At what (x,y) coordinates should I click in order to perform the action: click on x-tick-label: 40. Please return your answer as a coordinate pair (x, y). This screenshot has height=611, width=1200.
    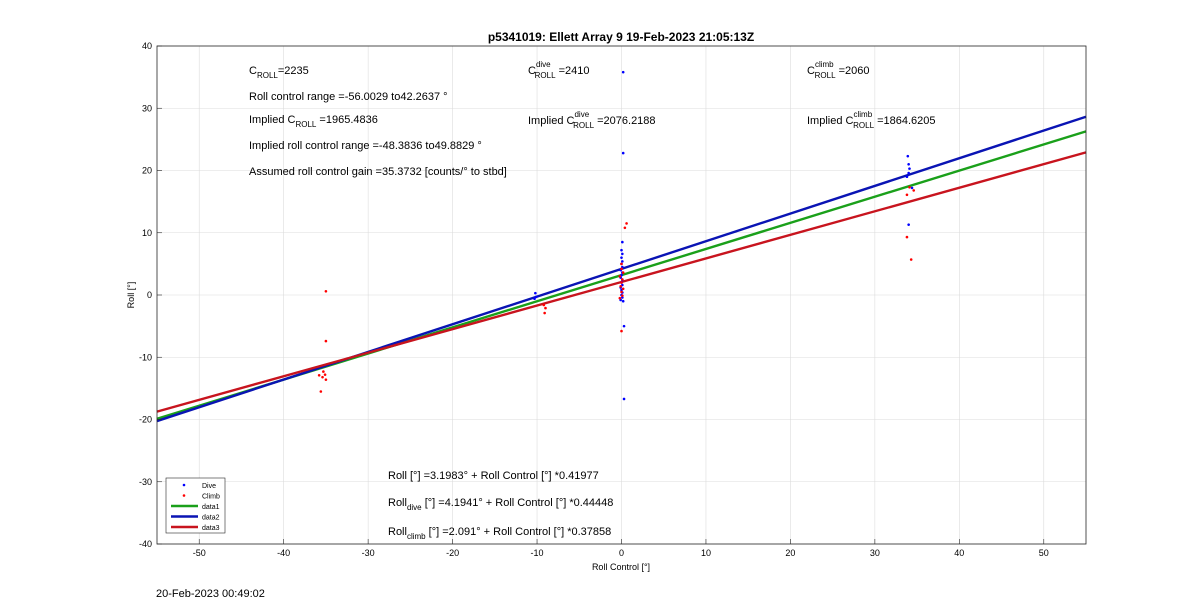
    Looking at the image, I should click on (959, 553).